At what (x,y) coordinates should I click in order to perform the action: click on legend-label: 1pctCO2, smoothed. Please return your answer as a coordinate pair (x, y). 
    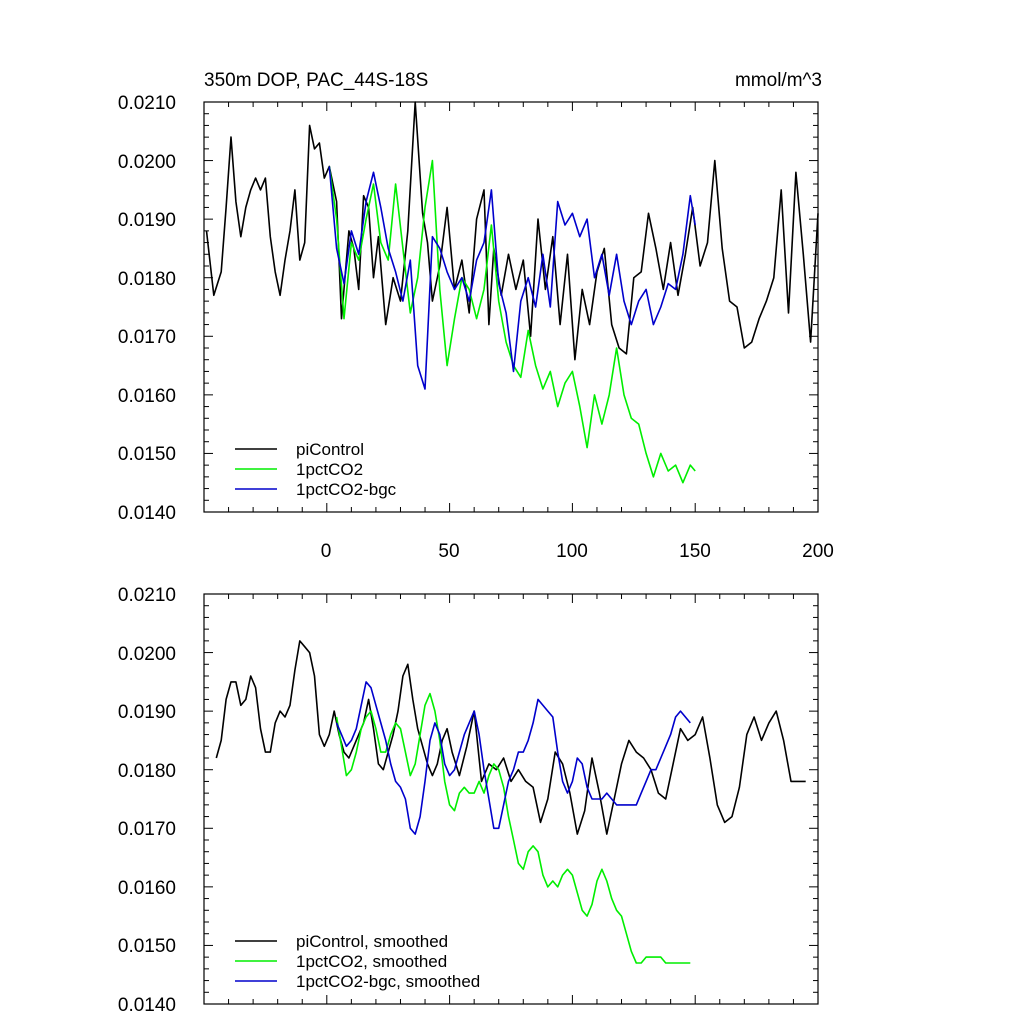
    Looking at the image, I should click on (371, 961).